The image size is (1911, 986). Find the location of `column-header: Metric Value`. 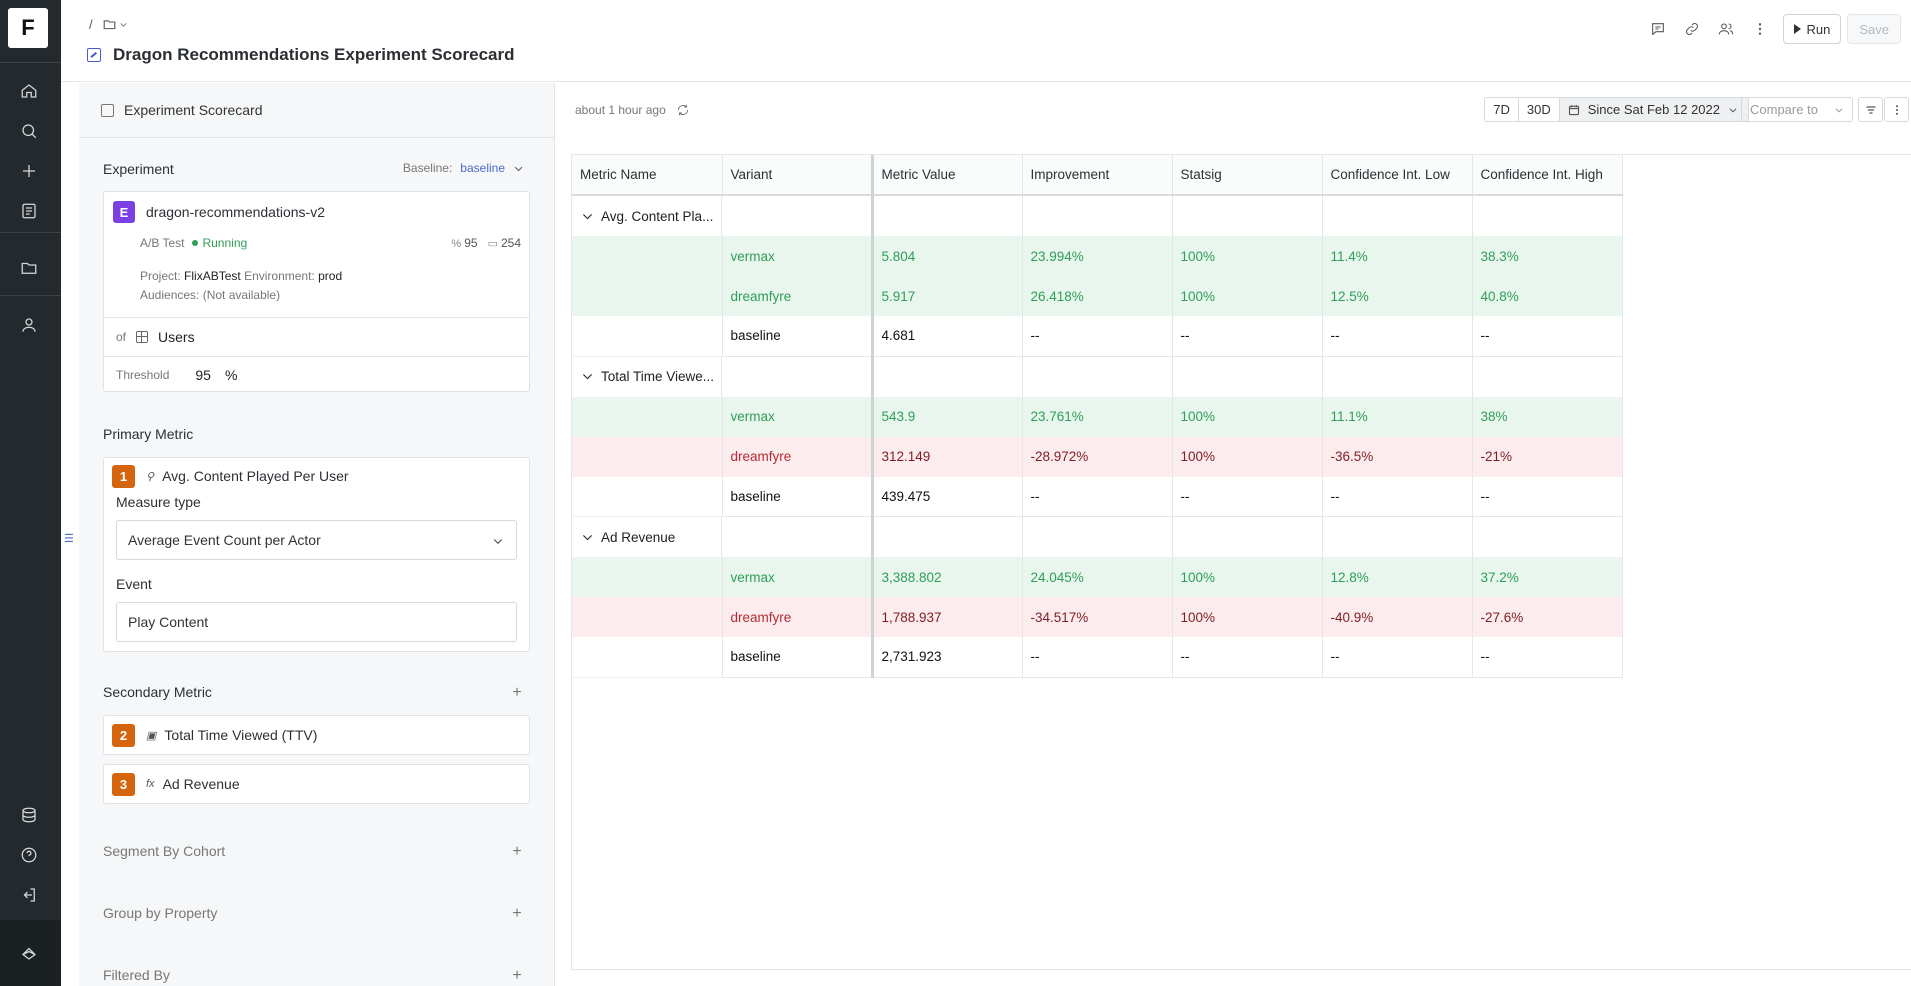

column-header: Metric Value is located at coordinates (947, 175).